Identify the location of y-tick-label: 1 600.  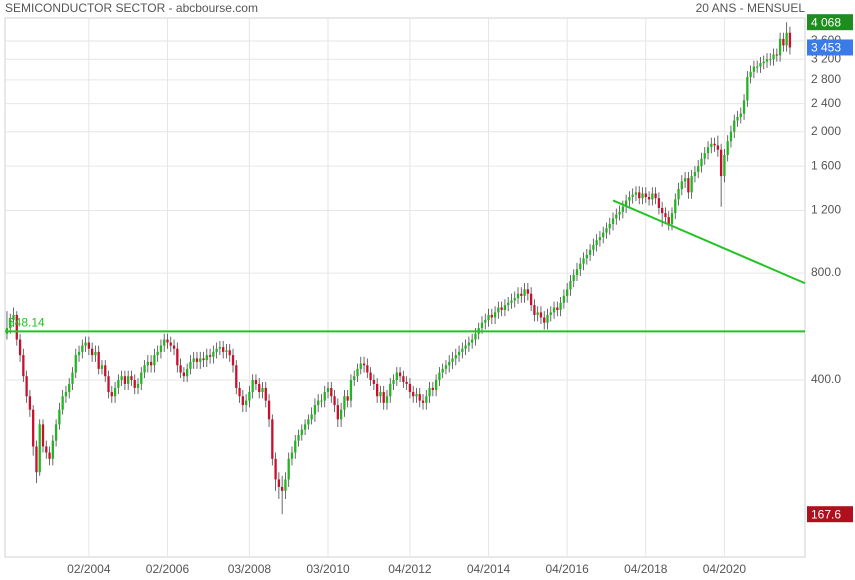
(826, 165).